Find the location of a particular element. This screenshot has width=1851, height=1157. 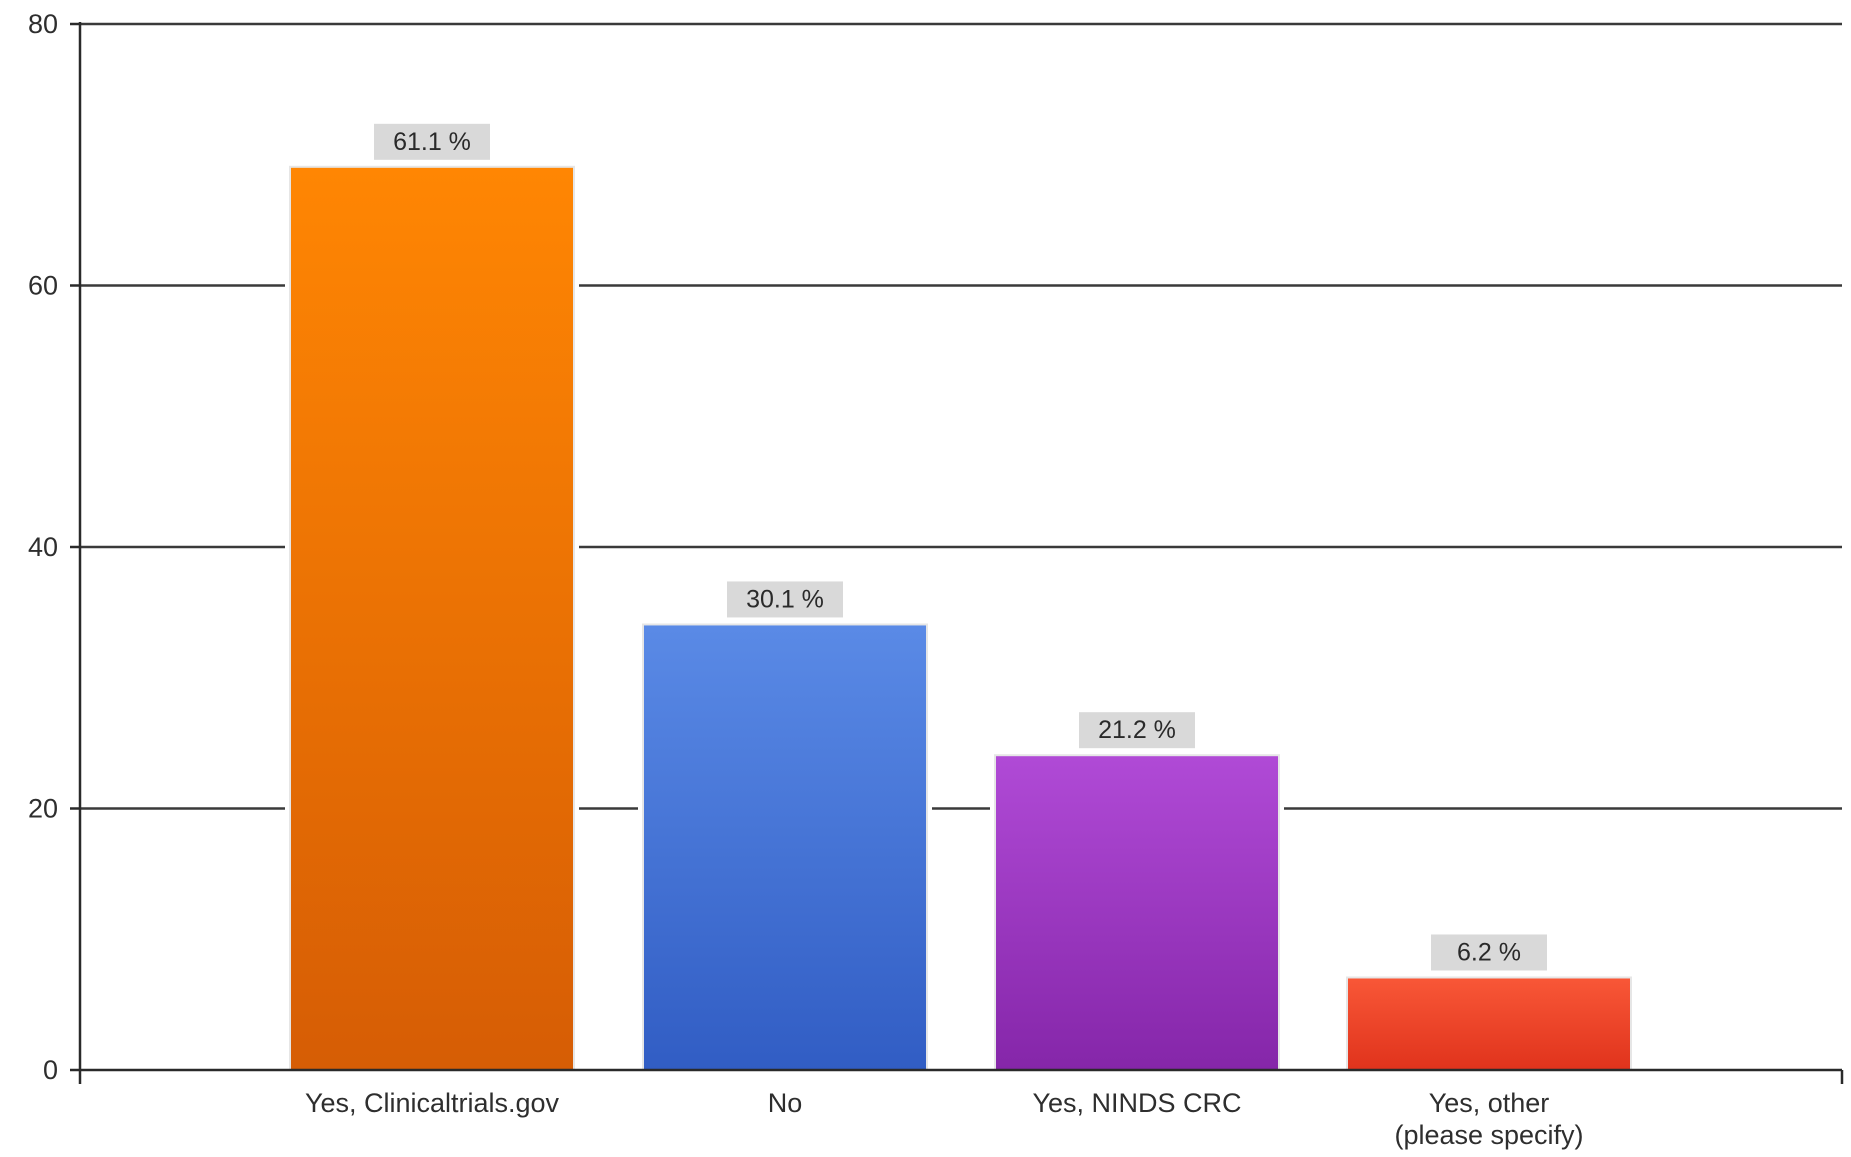

x-tick-label: No is located at coordinates (785, 1103).